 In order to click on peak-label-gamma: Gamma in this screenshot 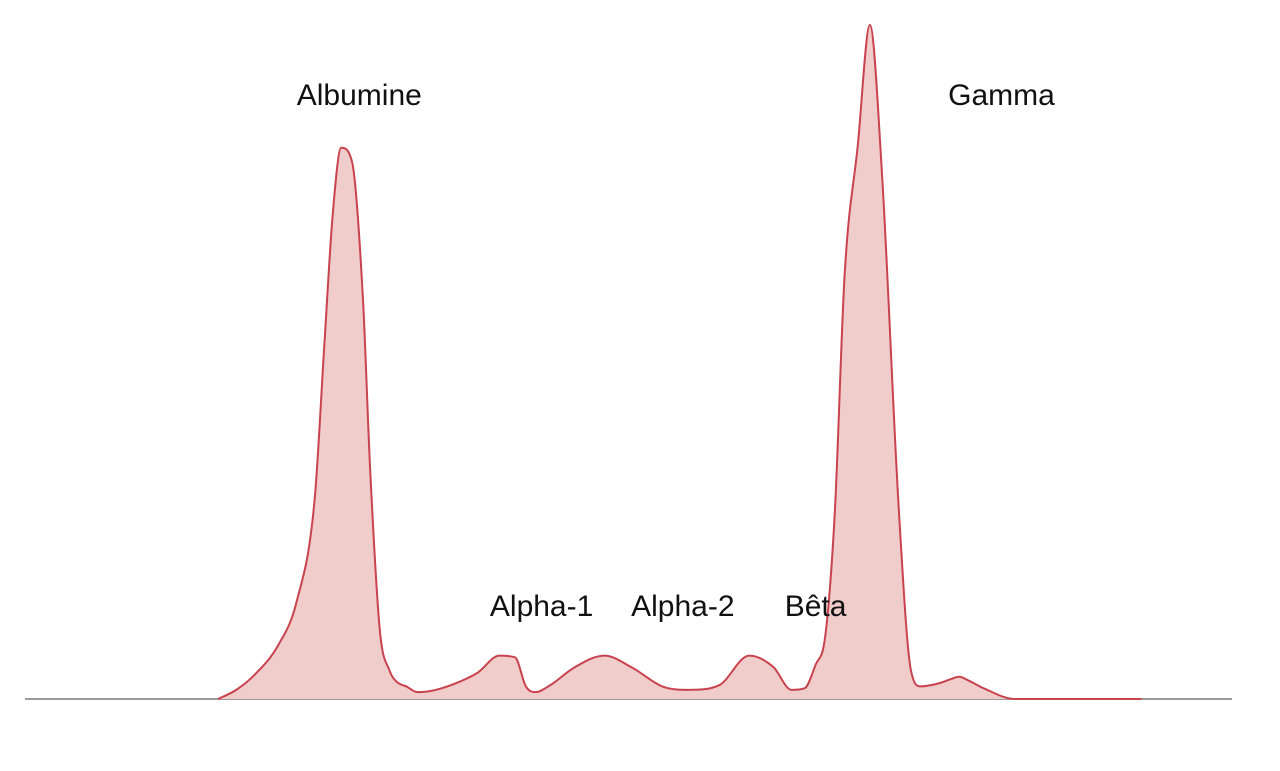, I will do `click(1001, 95)`.